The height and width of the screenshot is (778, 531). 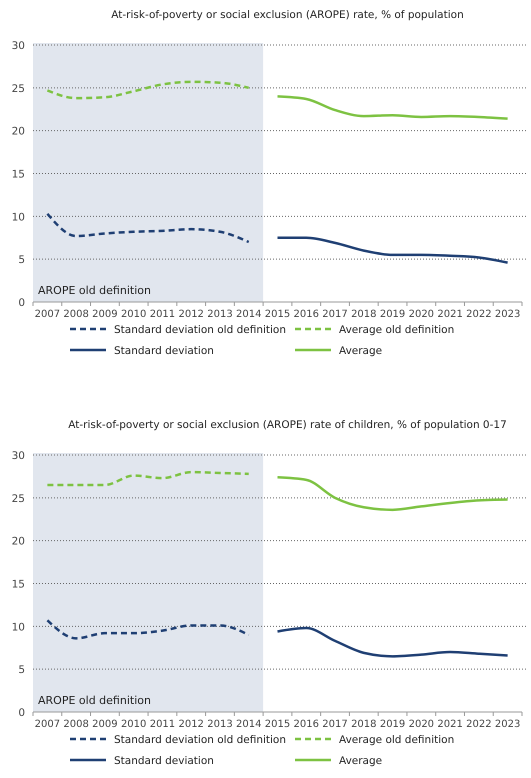 What do you see at coordinates (287, 15) in the screenshot?
I see `chart-title: At-risk-of-poverty or social exclusion (AROPE) rate, % of population` at bounding box center [287, 15].